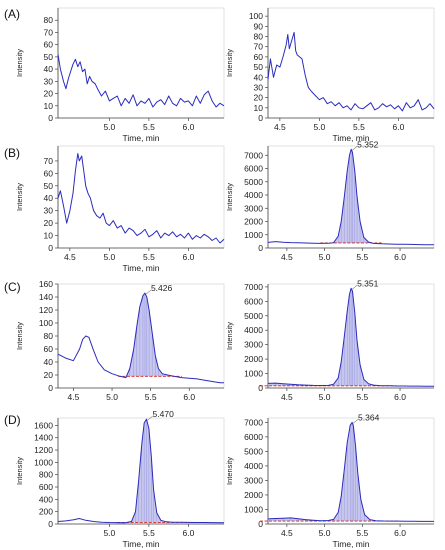  Describe the element at coordinates (253, 359) in the screenshot. I see `y-tick-label: 2000` at that location.